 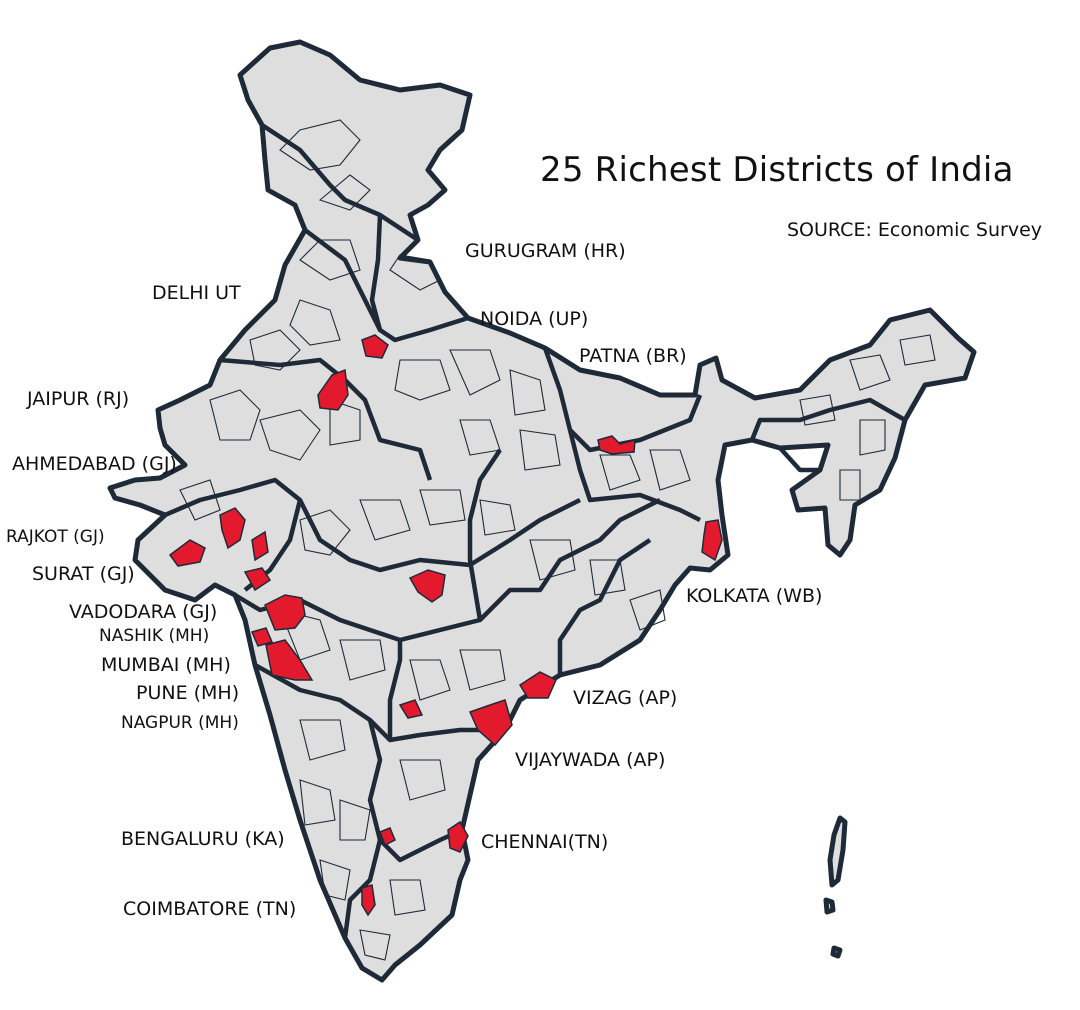 What do you see at coordinates (260, 546) in the screenshot?
I see `district-vadodara` at bounding box center [260, 546].